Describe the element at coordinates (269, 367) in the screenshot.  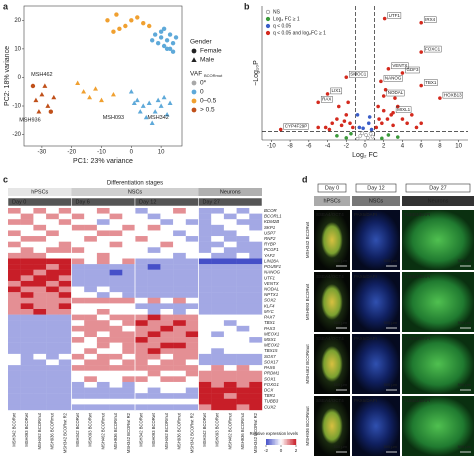
I see `row-label: PAX6` at that location.